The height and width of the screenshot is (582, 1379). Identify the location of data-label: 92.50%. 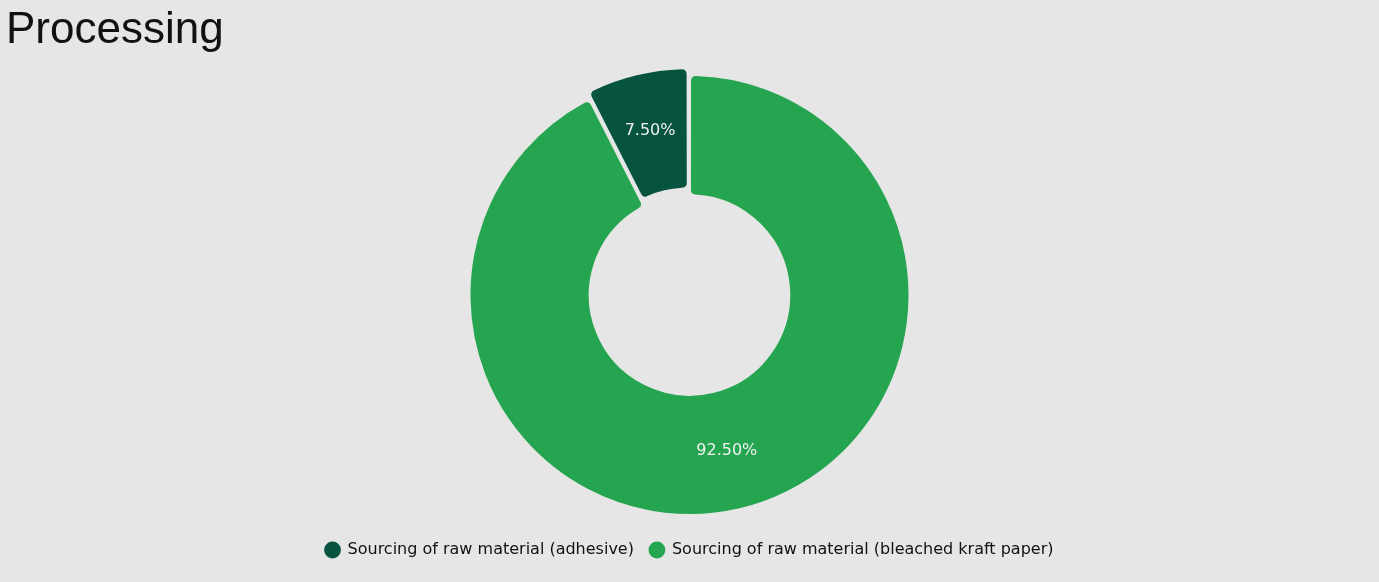
(727, 449).